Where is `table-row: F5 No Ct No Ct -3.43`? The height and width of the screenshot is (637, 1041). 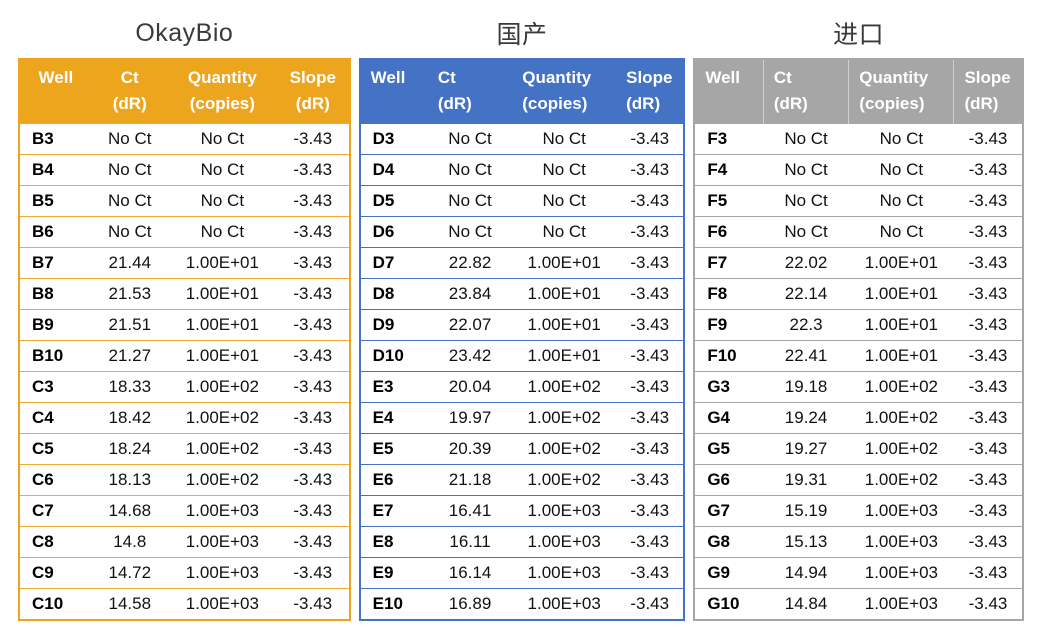
table-row: F5 No Ct No Ct -3.43 is located at coordinates (858, 201).